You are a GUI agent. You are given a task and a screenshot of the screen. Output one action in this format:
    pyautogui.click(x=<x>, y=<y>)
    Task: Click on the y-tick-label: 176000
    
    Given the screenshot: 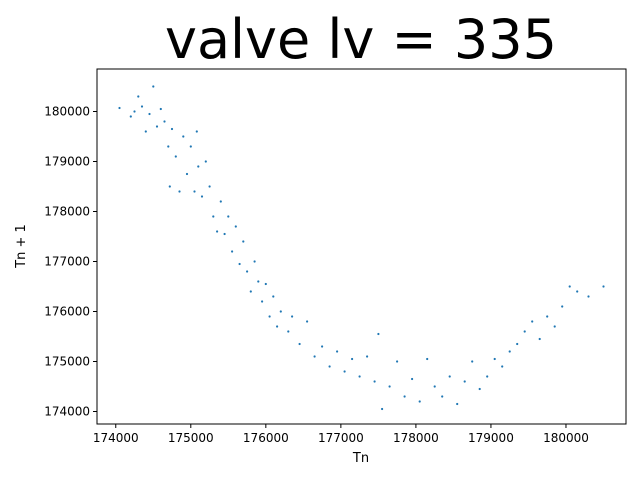 What is the action you would take?
    pyautogui.click(x=67, y=312)
    